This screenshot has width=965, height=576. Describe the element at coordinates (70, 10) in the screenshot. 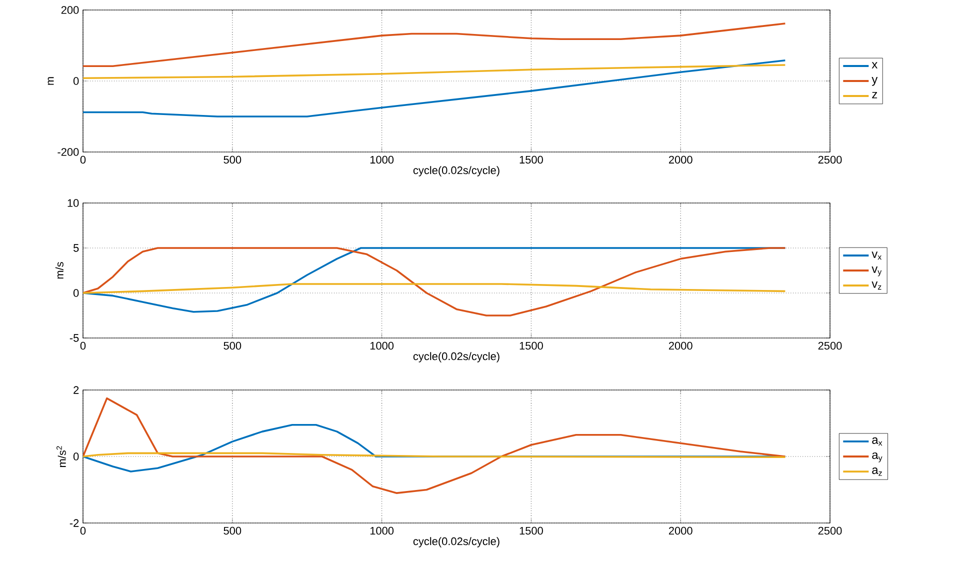

I see `y-tick-label: 200` at that location.